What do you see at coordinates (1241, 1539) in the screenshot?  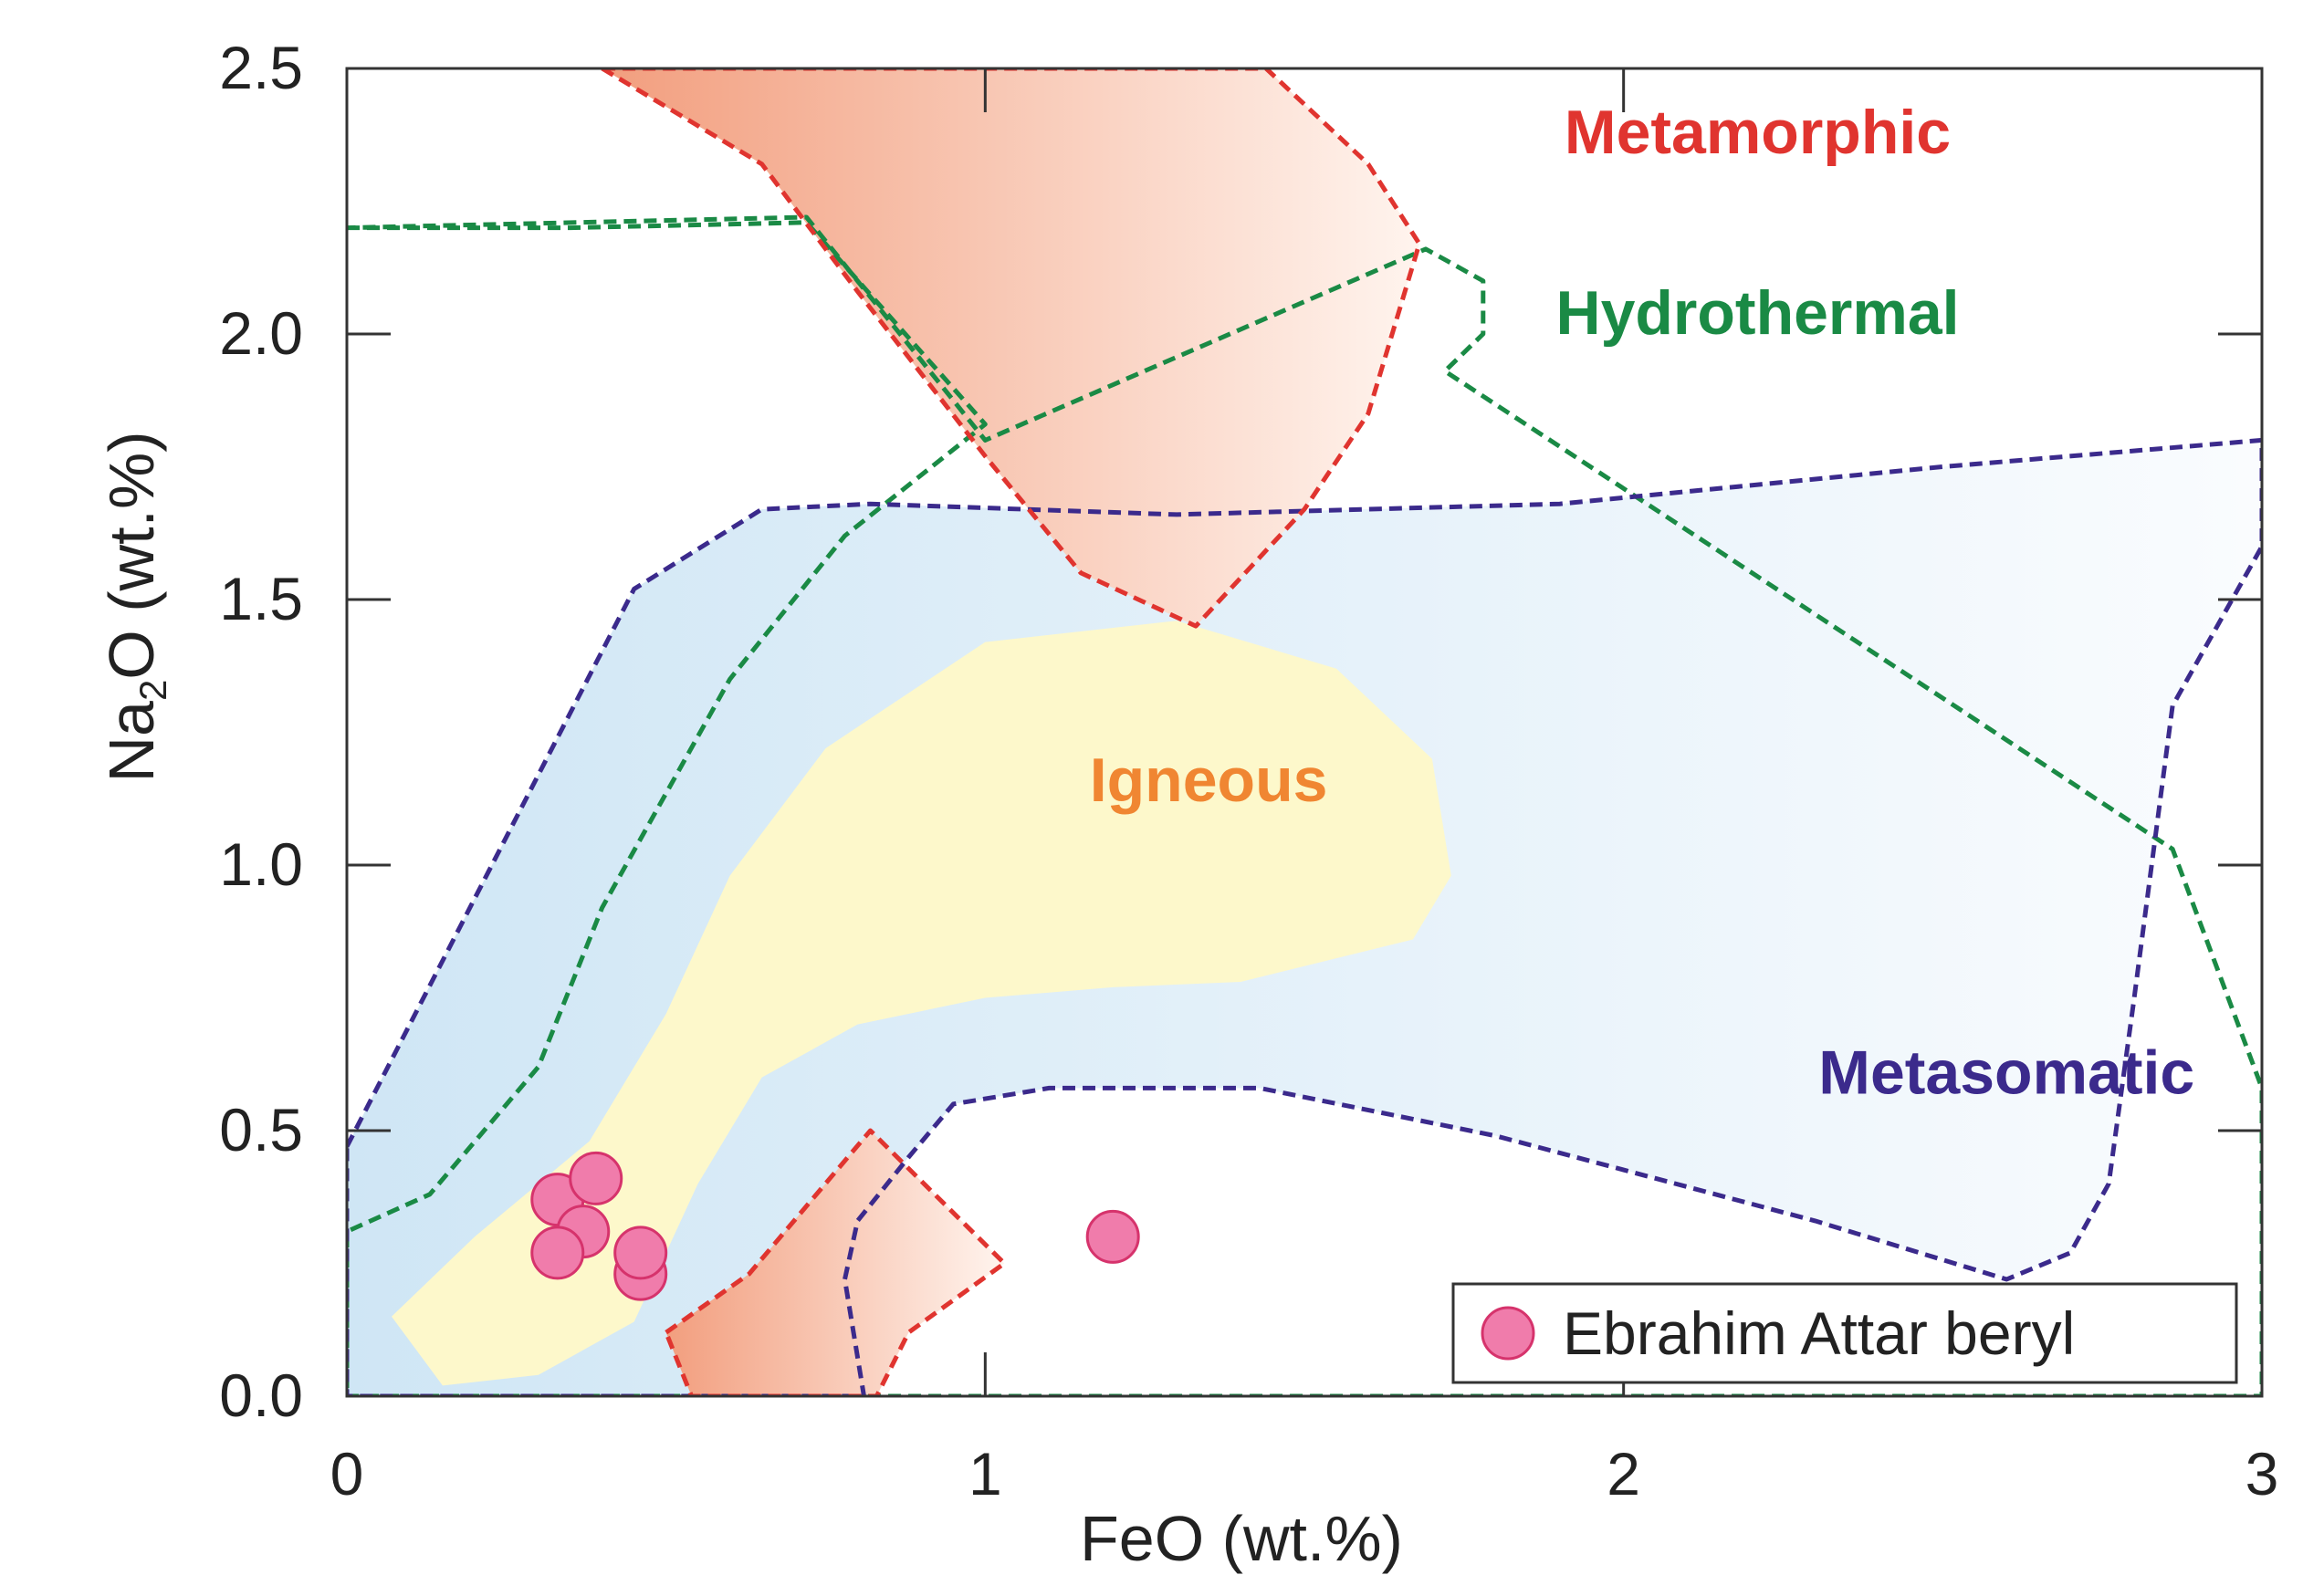 I see `x-axis-title: FeO (wt.%)` at bounding box center [1241, 1539].